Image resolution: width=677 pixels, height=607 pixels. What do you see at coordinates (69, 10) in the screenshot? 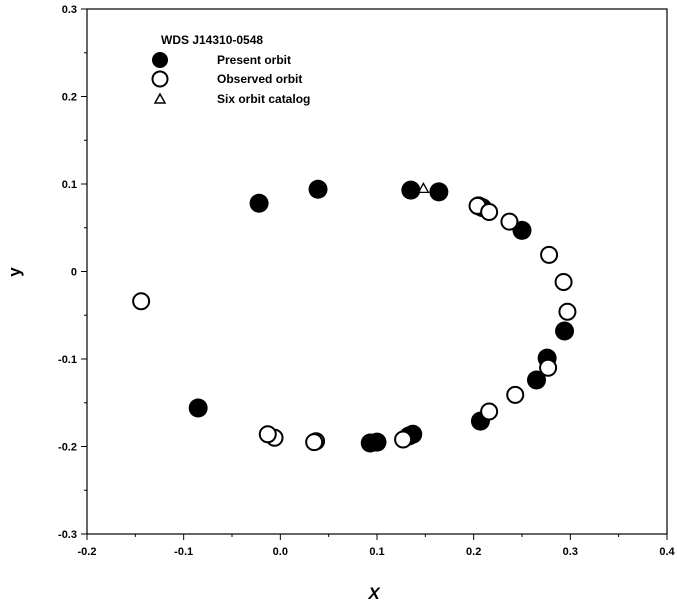
I see `y-tick-label: 0.3` at bounding box center [69, 10].